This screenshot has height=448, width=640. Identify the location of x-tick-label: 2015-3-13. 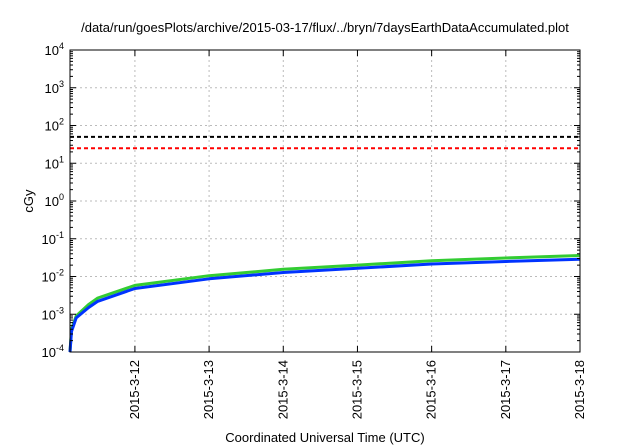
(208, 389).